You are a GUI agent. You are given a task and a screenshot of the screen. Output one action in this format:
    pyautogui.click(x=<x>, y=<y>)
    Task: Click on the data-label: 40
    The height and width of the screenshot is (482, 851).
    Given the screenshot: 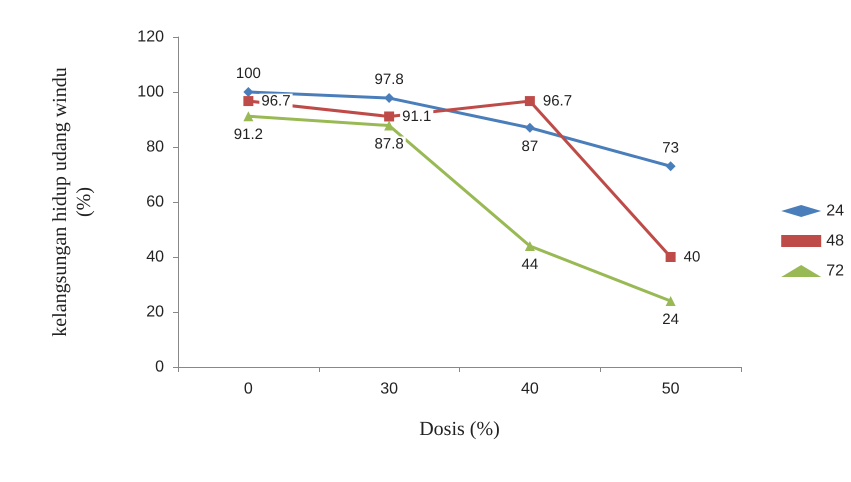 What is the action you would take?
    pyautogui.click(x=692, y=257)
    